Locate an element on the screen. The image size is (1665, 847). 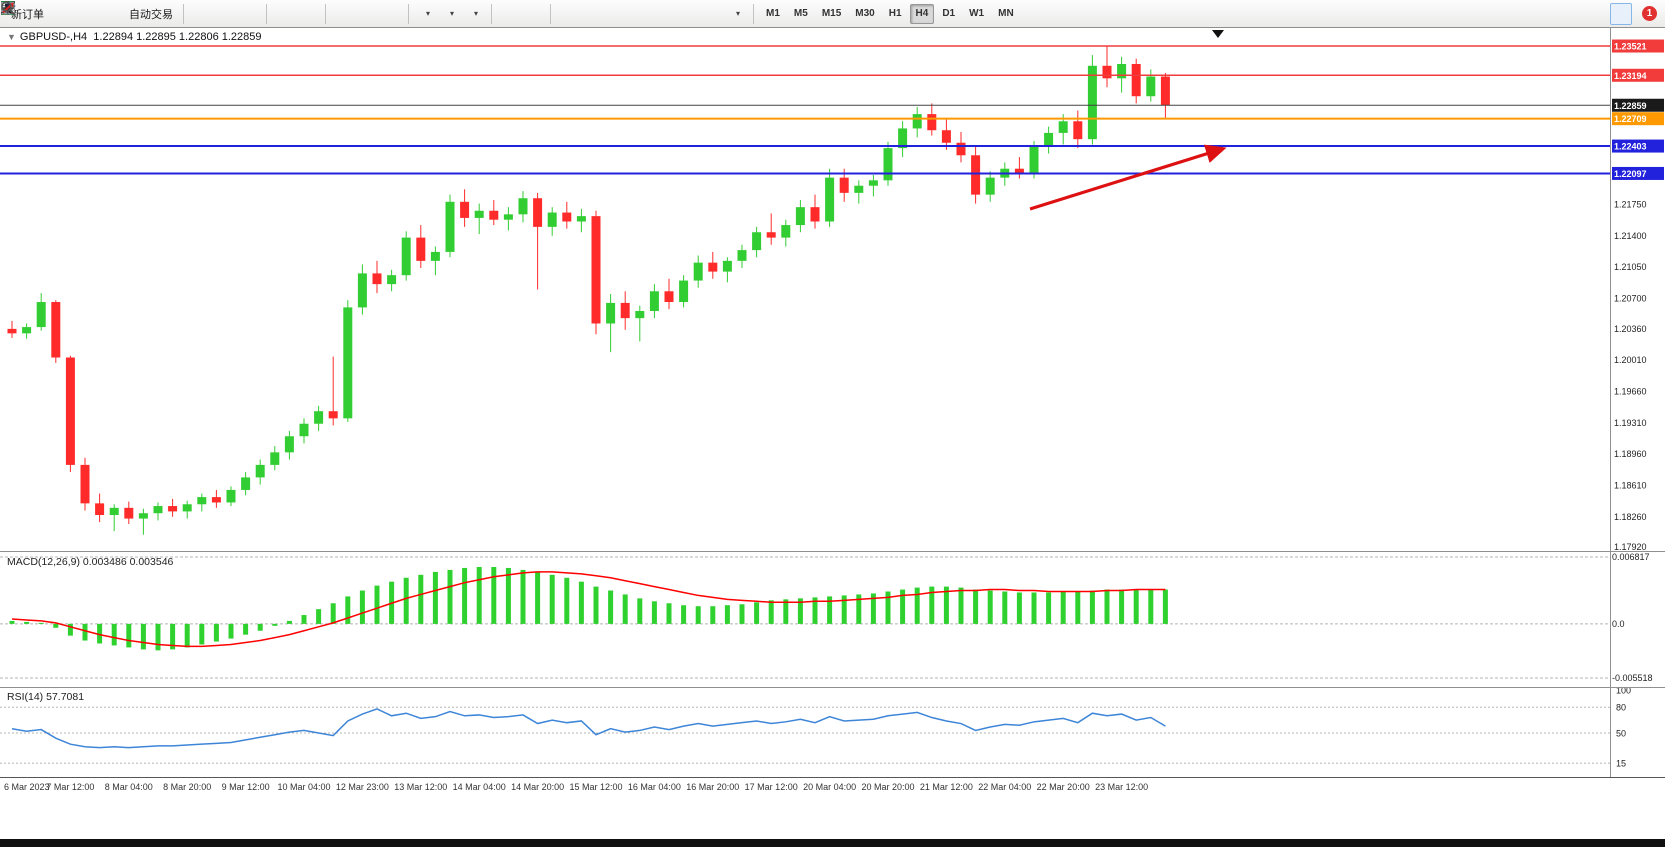
templates-button: ▾ is located at coordinates (243, 13).